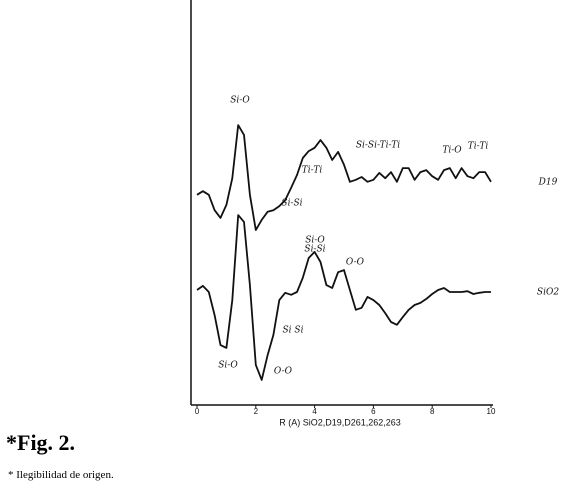 This screenshot has width=580, height=498. What do you see at coordinates (41, 442) in the screenshot?
I see `caption: *Fig. 2.` at bounding box center [41, 442].